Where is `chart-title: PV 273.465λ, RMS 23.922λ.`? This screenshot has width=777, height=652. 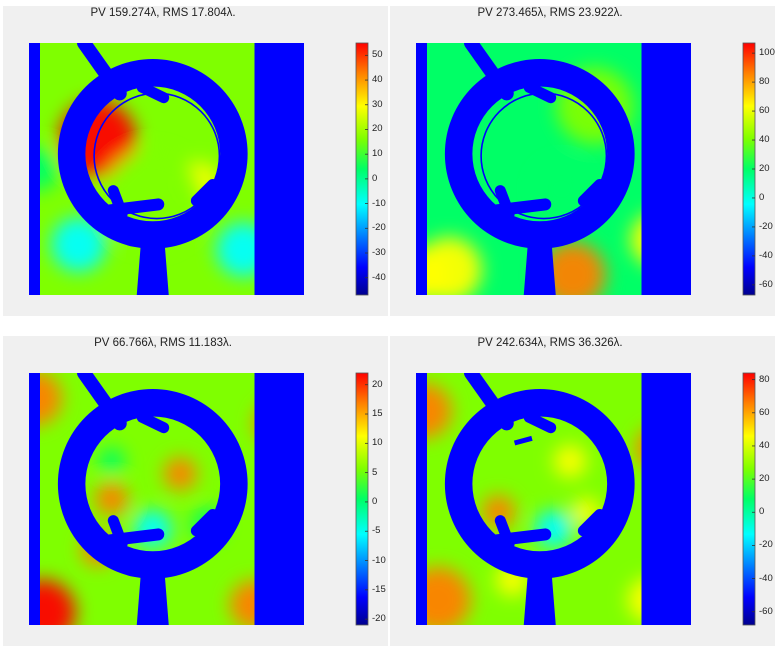 chart-title: PV 273.465λ, RMS 23.922λ. is located at coordinates (550, 13).